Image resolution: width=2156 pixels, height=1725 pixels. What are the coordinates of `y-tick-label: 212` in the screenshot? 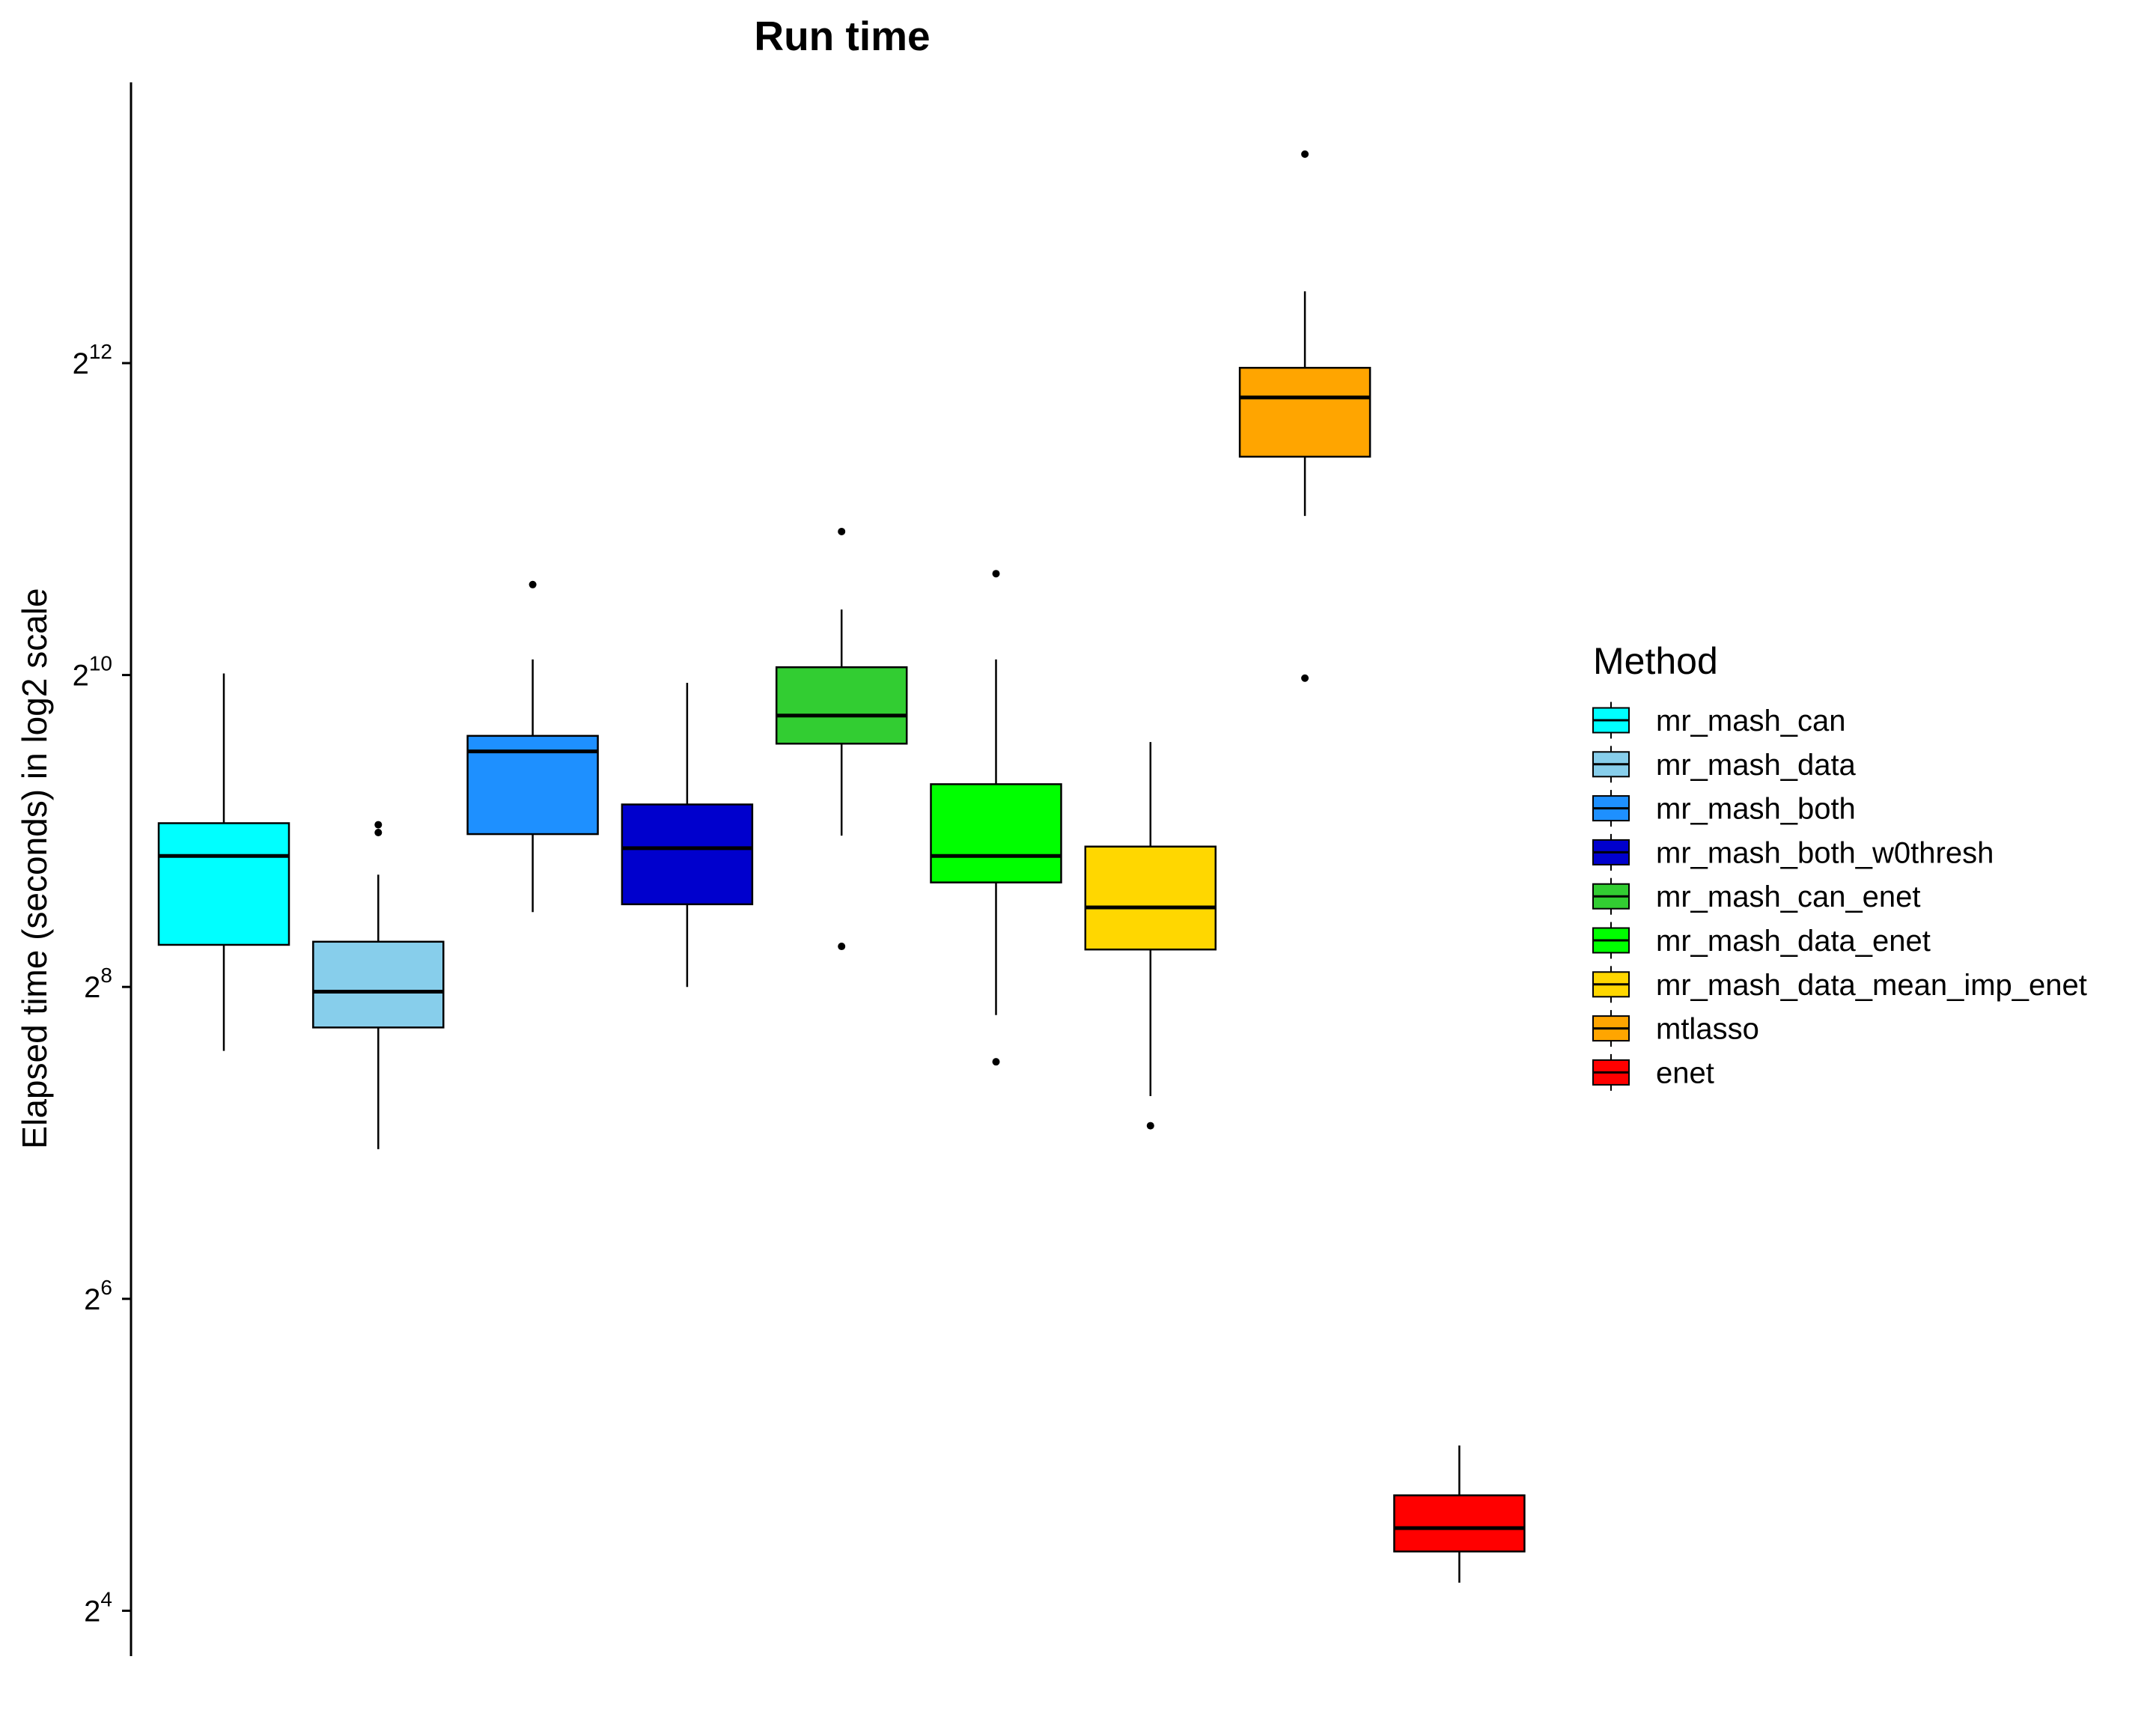 It's located at (92, 360).